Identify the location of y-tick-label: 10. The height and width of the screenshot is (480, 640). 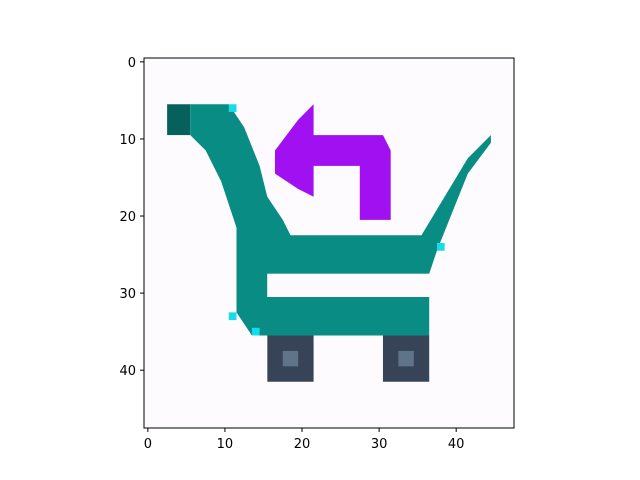
(127, 140).